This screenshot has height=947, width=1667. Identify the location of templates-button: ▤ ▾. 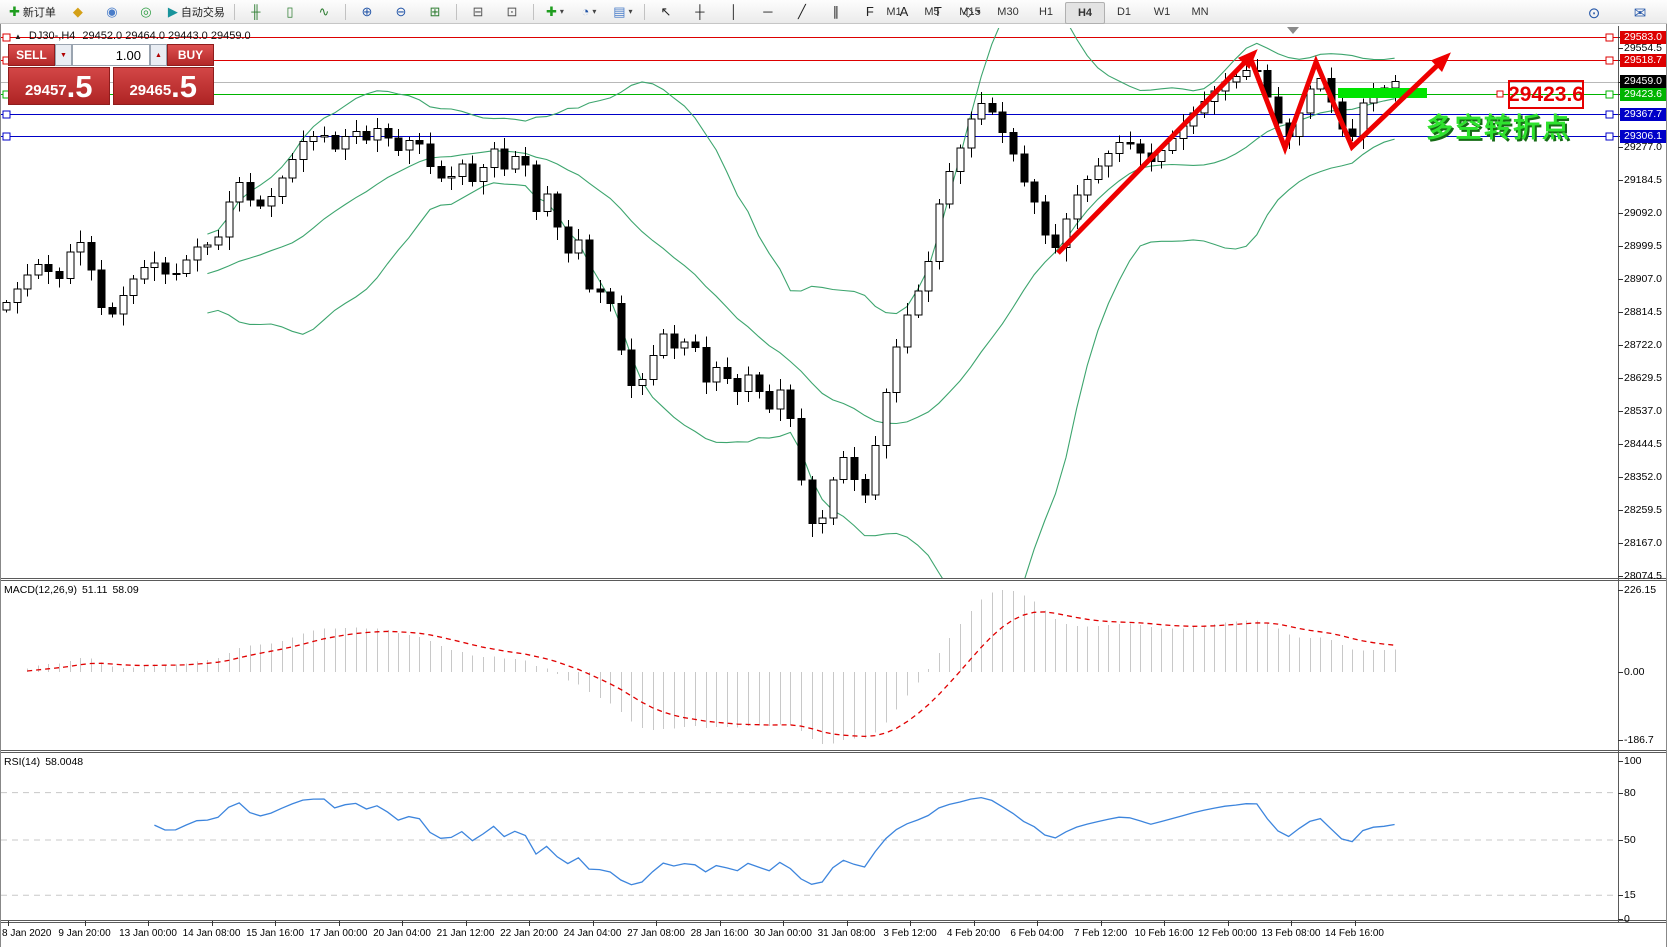
(623, 12).